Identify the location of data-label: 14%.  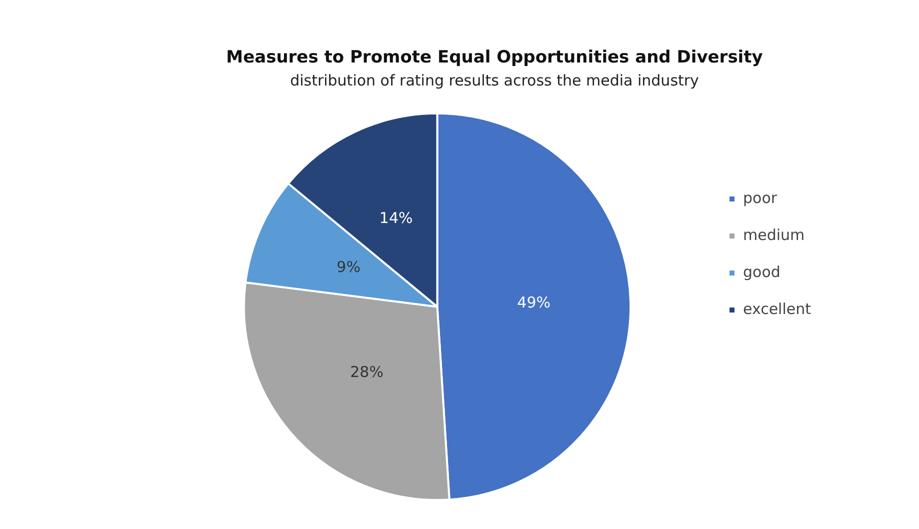
(396, 218).